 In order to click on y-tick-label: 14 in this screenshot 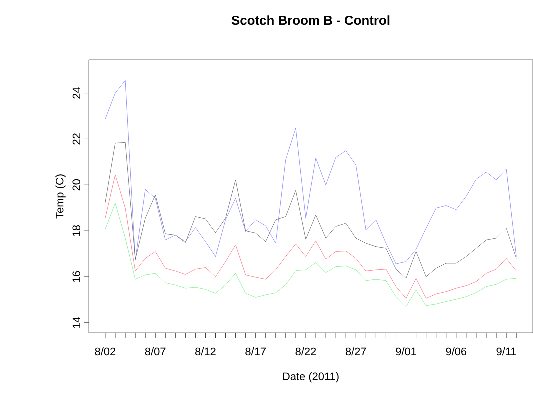, I will do `click(76, 322)`.